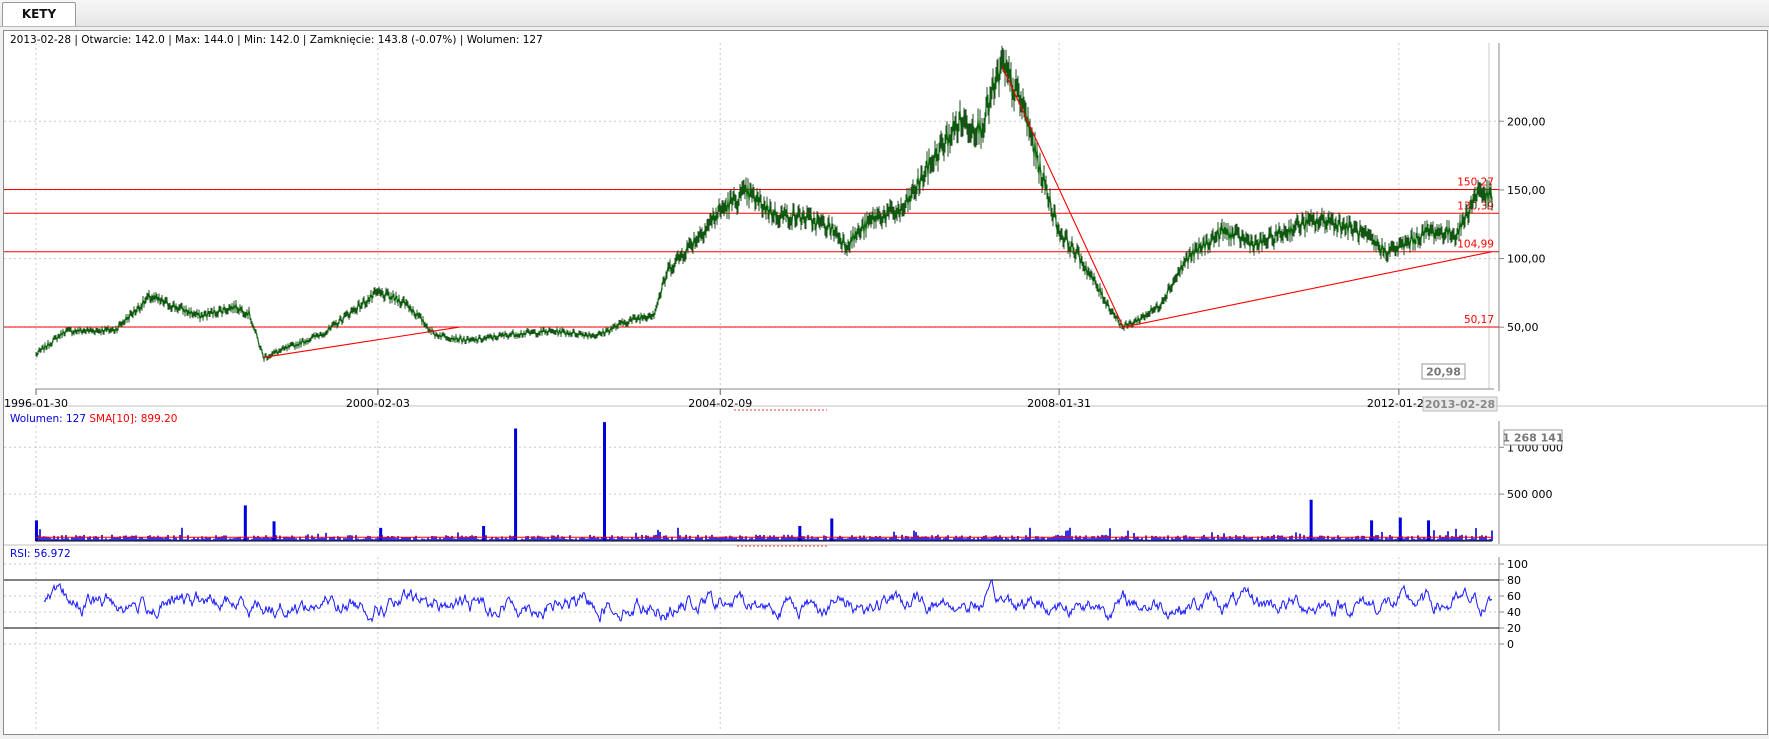 The height and width of the screenshot is (739, 1769). Describe the element at coordinates (1522, 224) in the screenshot. I see `price-axis: 50,00 100,00 150,00 200,00` at that location.